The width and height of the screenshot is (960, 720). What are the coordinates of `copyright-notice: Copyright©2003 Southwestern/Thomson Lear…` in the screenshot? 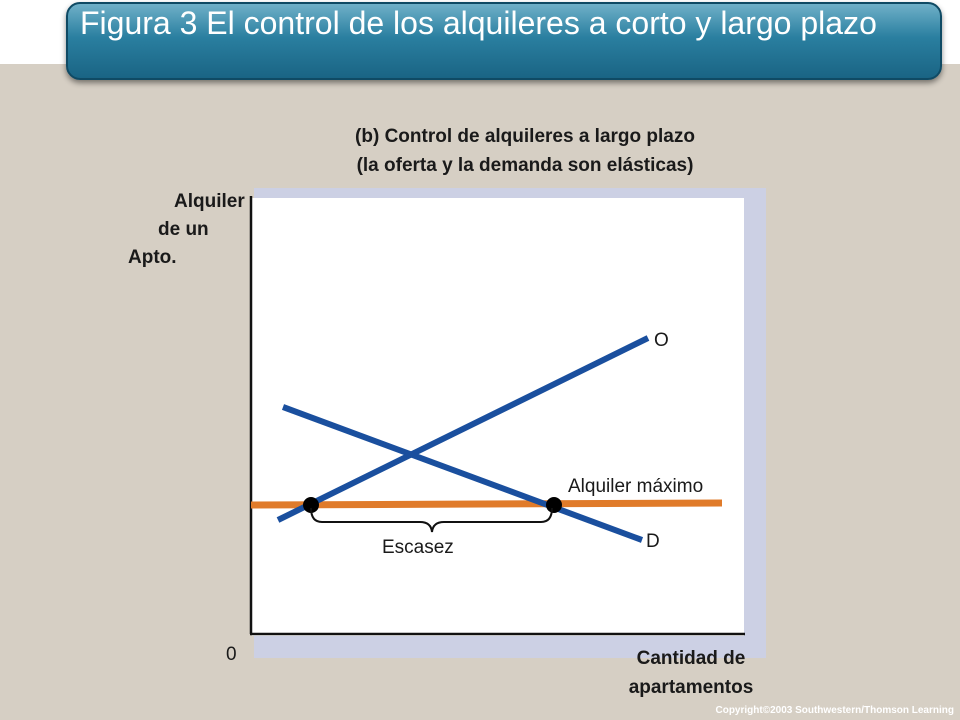 It's located at (834, 710).